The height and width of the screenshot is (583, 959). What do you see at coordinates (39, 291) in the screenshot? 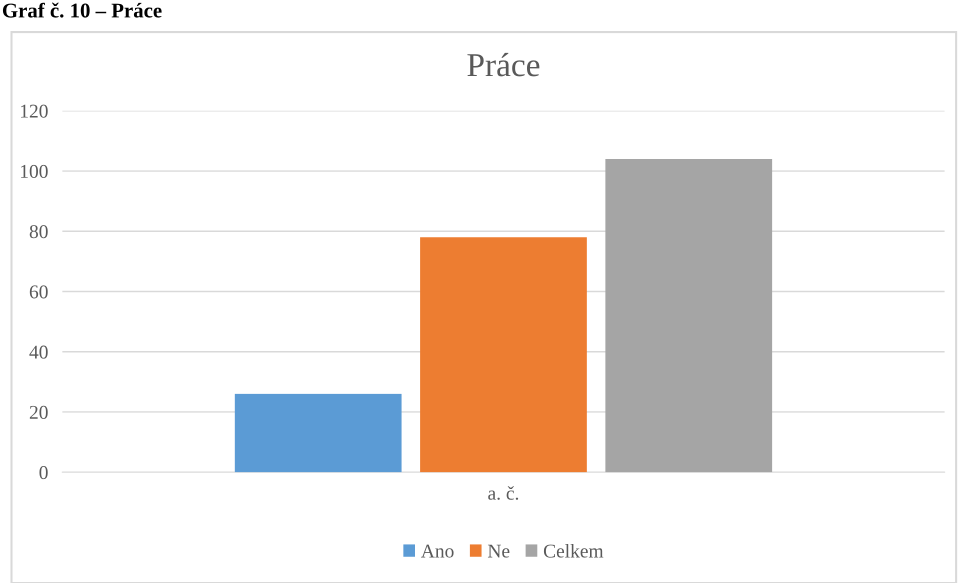
I see `y-tick-label: 60` at bounding box center [39, 291].